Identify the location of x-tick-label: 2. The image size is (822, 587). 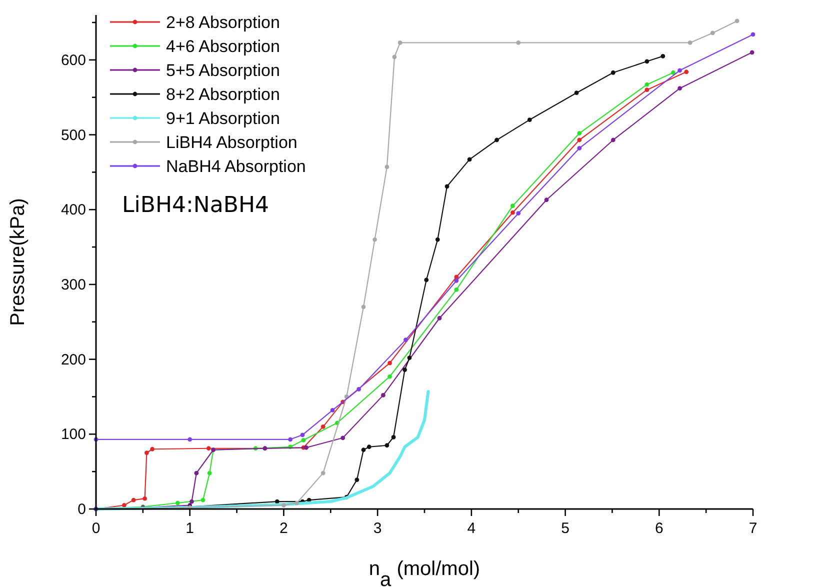
(284, 528).